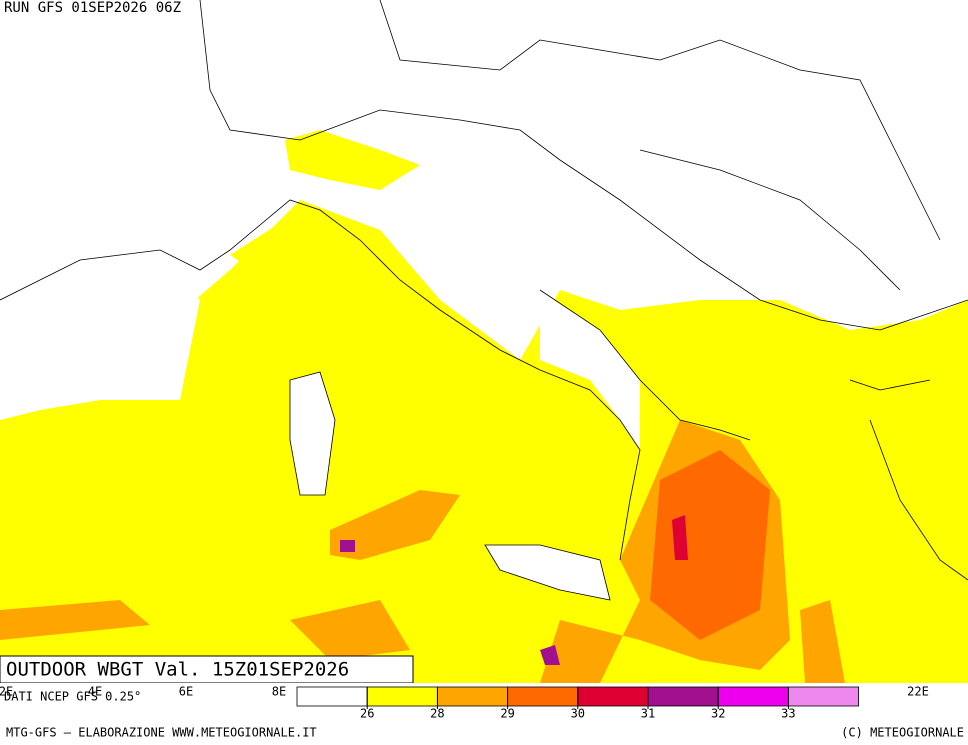 This screenshot has width=968, height=745. What do you see at coordinates (279, 692) in the screenshot?
I see `longitude-label: 8E` at bounding box center [279, 692].